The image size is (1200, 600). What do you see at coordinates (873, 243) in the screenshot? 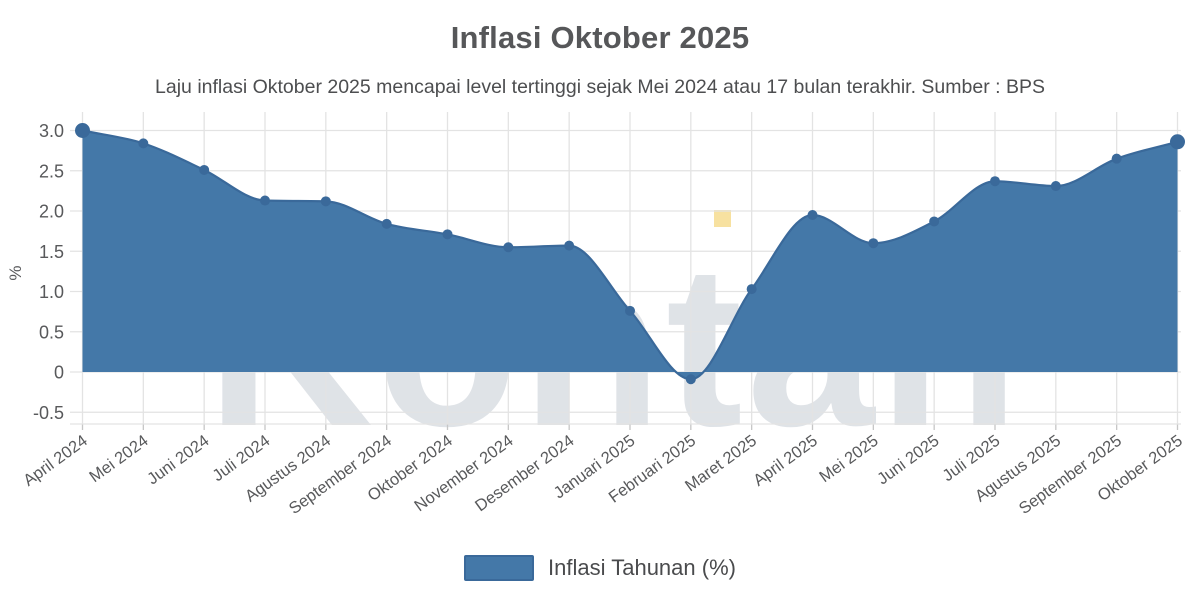
I see `data-point-mei-2025` at bounding box center [873, 243].